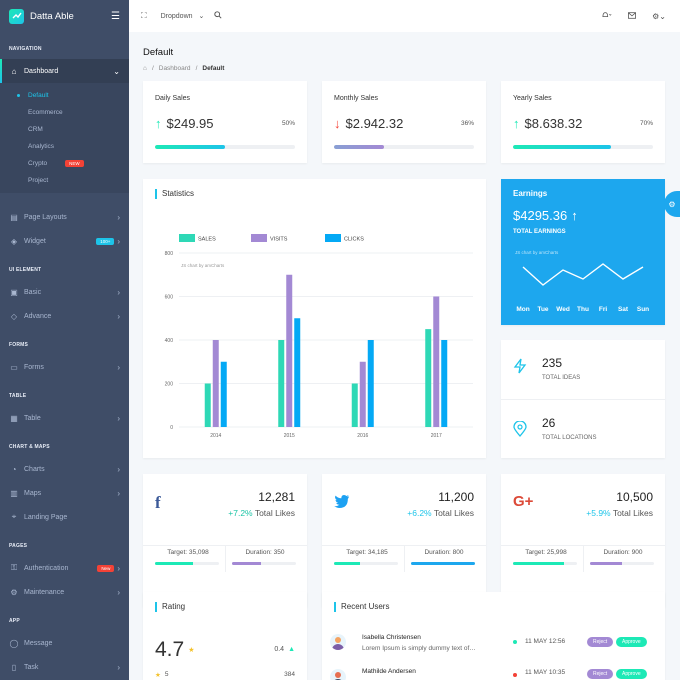 The width and height of the screenshot is (680, 680). Describe the element at coordinates (603, 309) in the screenshot. I see `day-label: Fri` at that location.